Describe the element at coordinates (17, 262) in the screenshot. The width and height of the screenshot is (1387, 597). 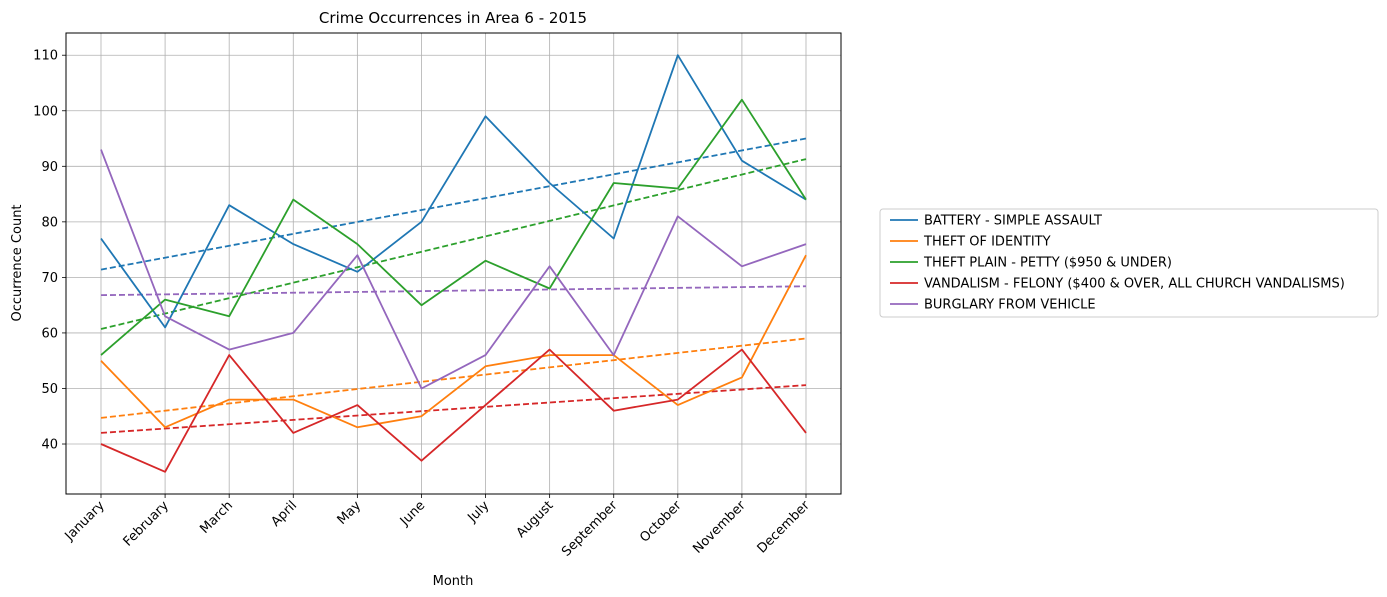
I see `y-axis-label: Occurrence Count` at that location.